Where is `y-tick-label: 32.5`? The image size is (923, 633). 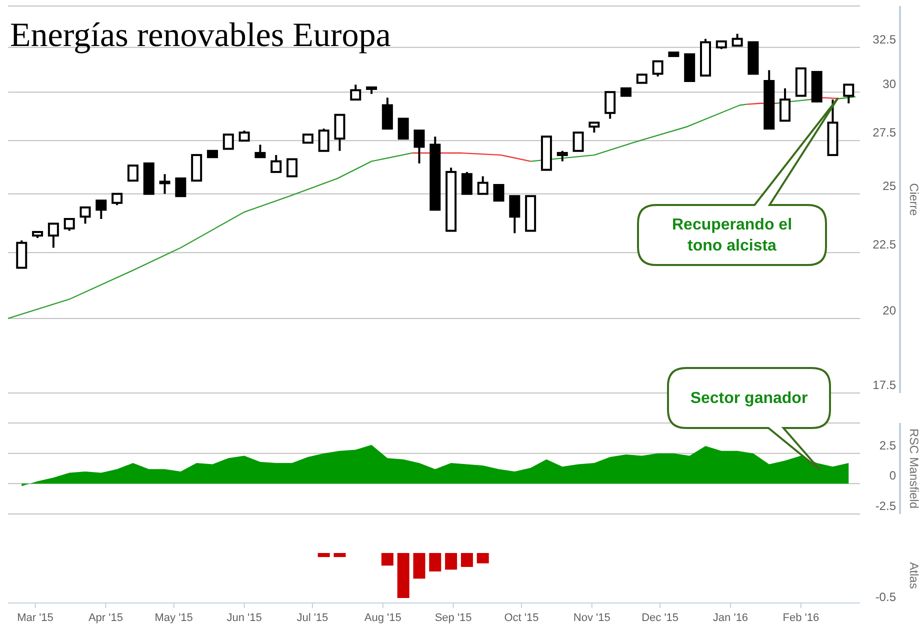 y-tick-label: 32.5 is located at coordinates (884, 39).